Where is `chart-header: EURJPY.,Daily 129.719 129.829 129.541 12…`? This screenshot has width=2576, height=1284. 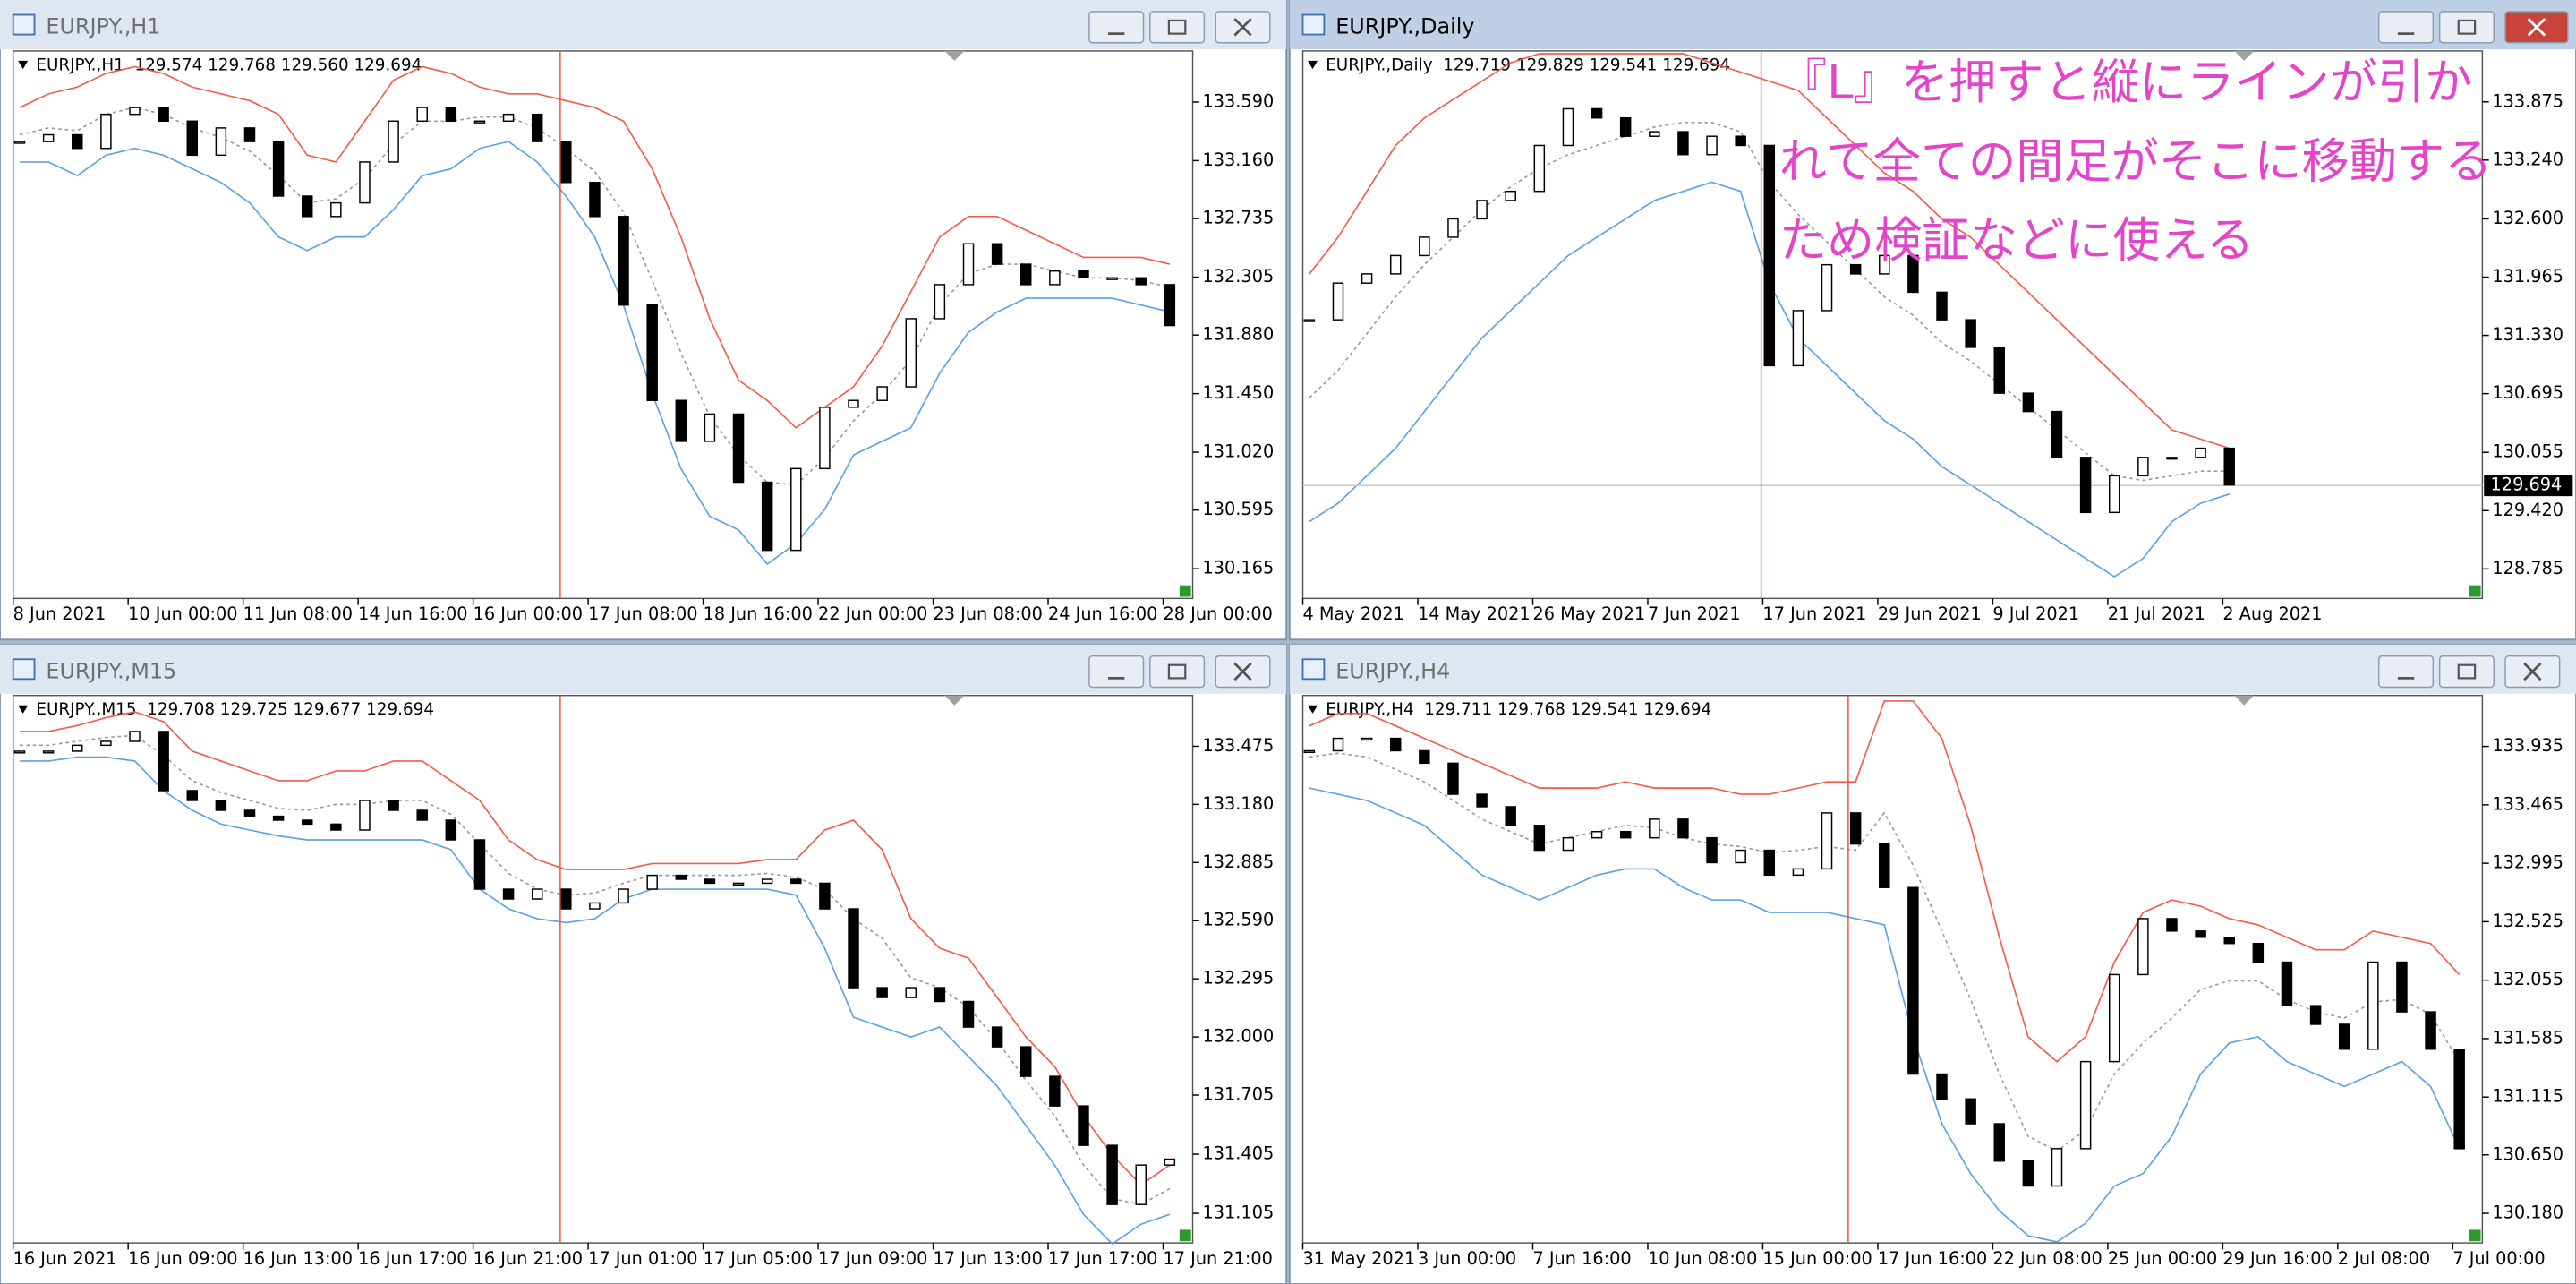
chart-header: EURJPY.,Daily 129.719 129.829 129.541 12… is located at coordinates (1528, 65).